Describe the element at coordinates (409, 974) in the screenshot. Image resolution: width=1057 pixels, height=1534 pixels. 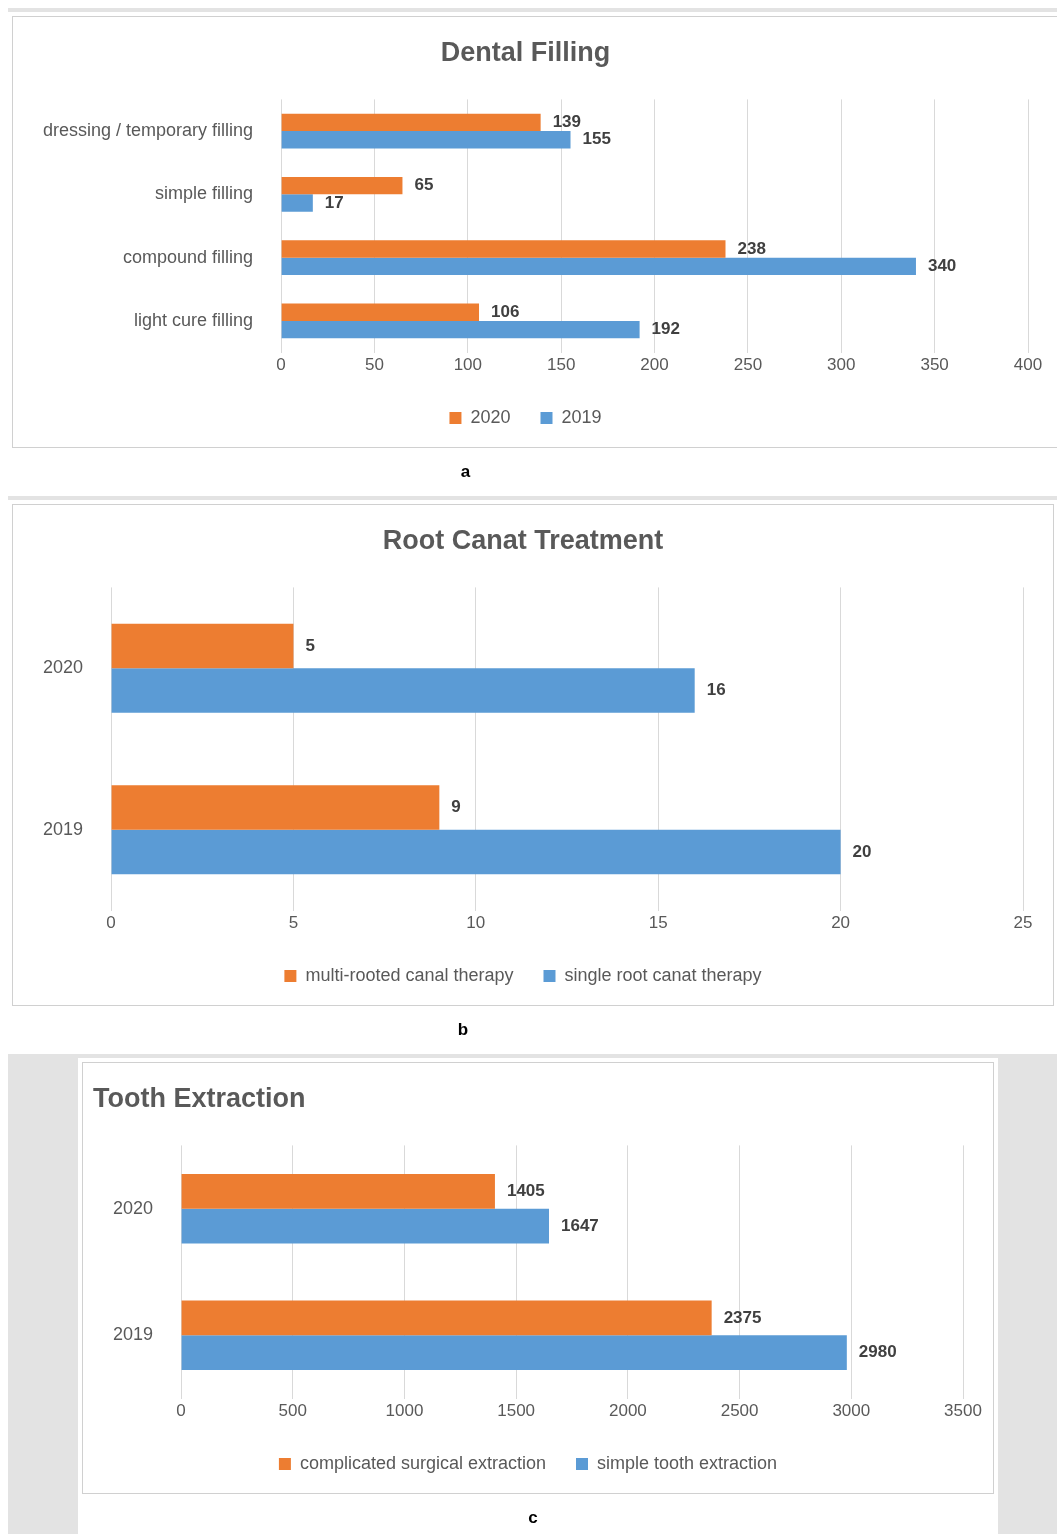
I see `legend-label: multi-rooted canal therapy` at that location.